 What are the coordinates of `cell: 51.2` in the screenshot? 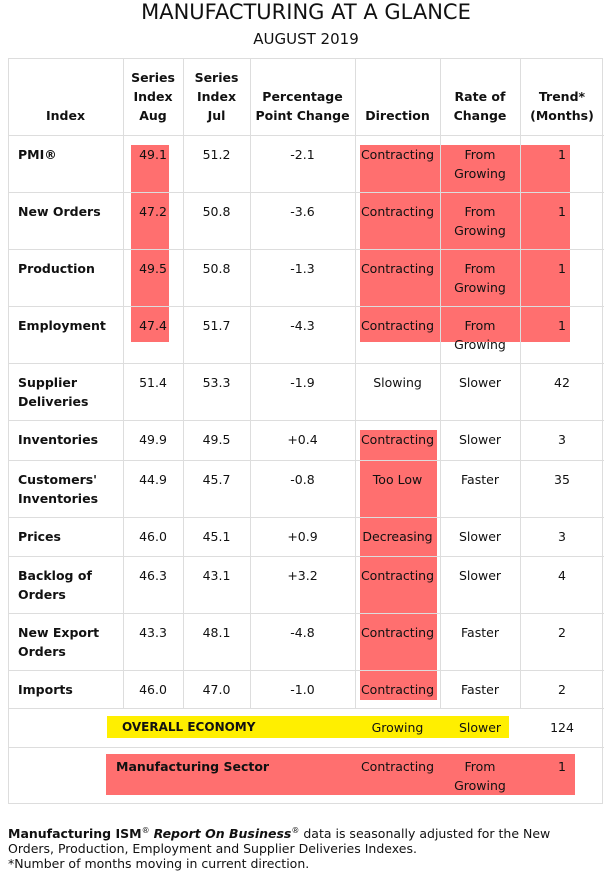 It's located at (216, 154).